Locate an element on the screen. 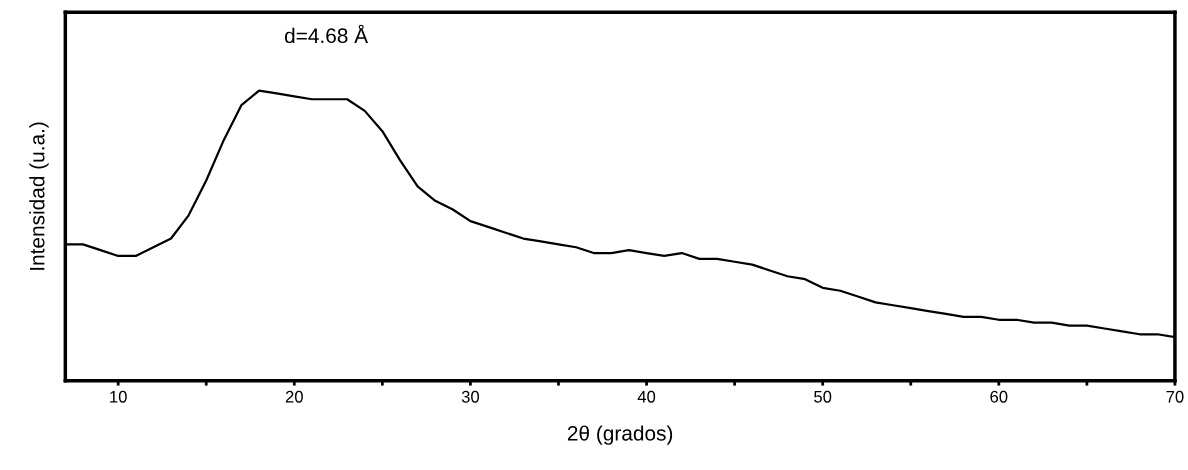 This screenshot has width=1188, height=470. x-tick-label: 30 is located at coordinates (470, 396).